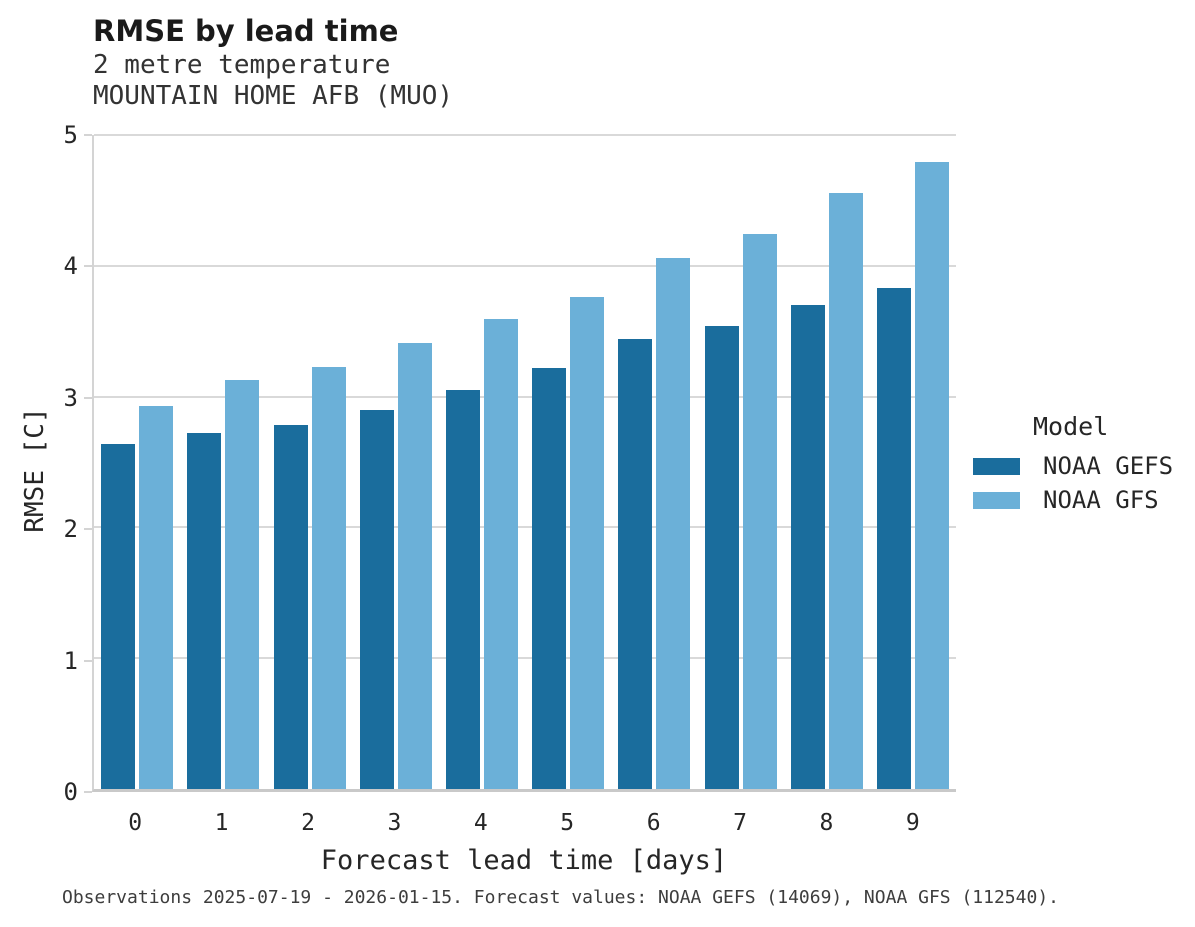 This screenshot has width=1195, height=927. What do you see at coordinates (912, 823) in the screenshot?
I see `x-tick-label-9: 9` at bounding box center [912, 823].